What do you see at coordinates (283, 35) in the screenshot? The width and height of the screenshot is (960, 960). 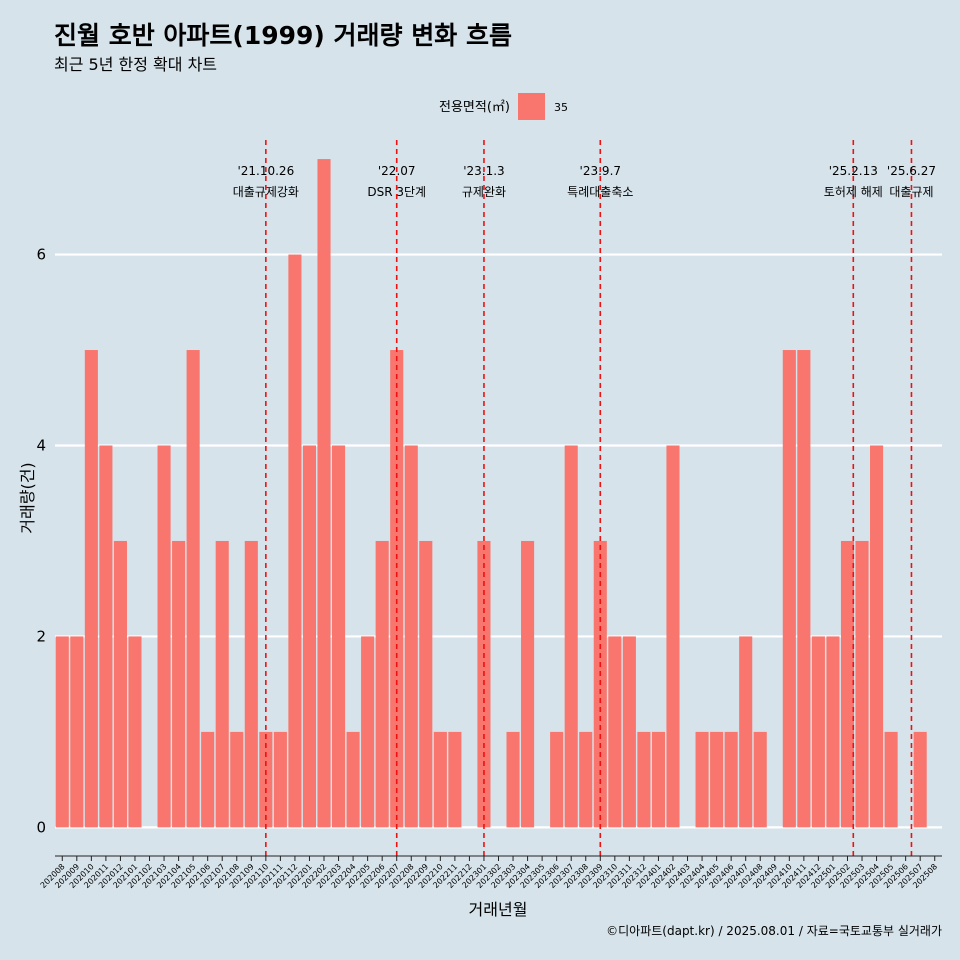 I see `chart-title: 진월 호반 아파트(1999) 거래량 변화 흐름` at bounding box center [283, 35].